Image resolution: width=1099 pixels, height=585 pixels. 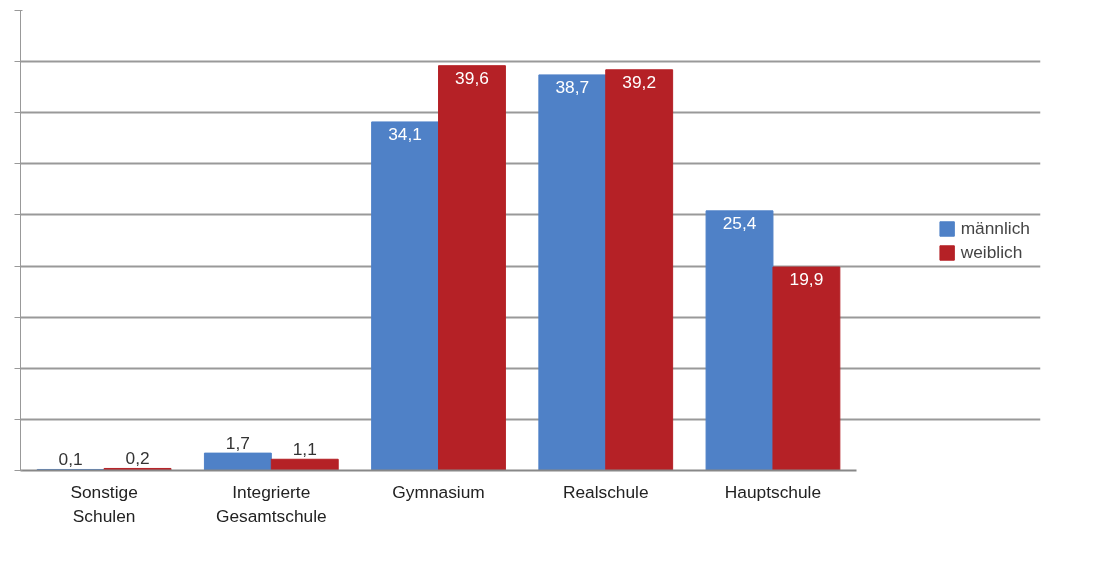 I want to click on legend-label: weiblich, so click(x=991, y=252).